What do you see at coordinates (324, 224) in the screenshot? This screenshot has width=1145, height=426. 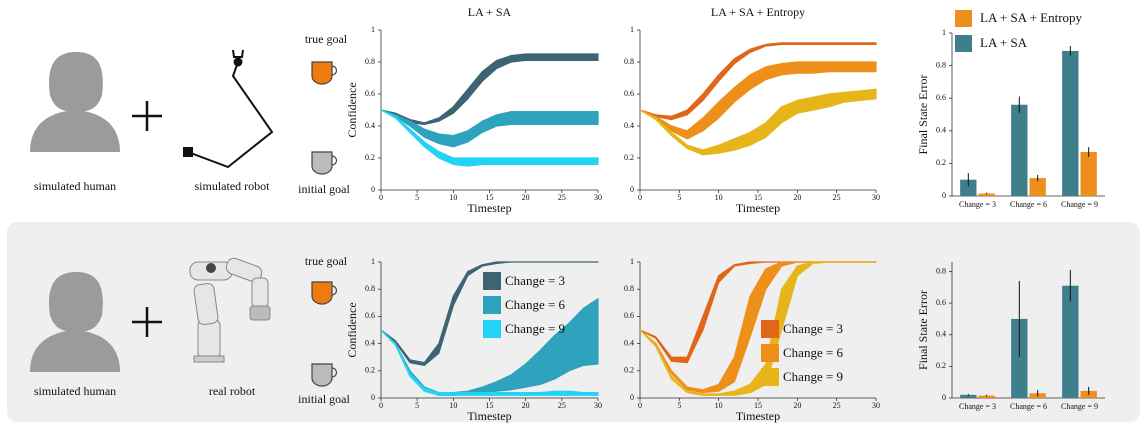 I see `goal-cups` at bounding box center [324, 224].